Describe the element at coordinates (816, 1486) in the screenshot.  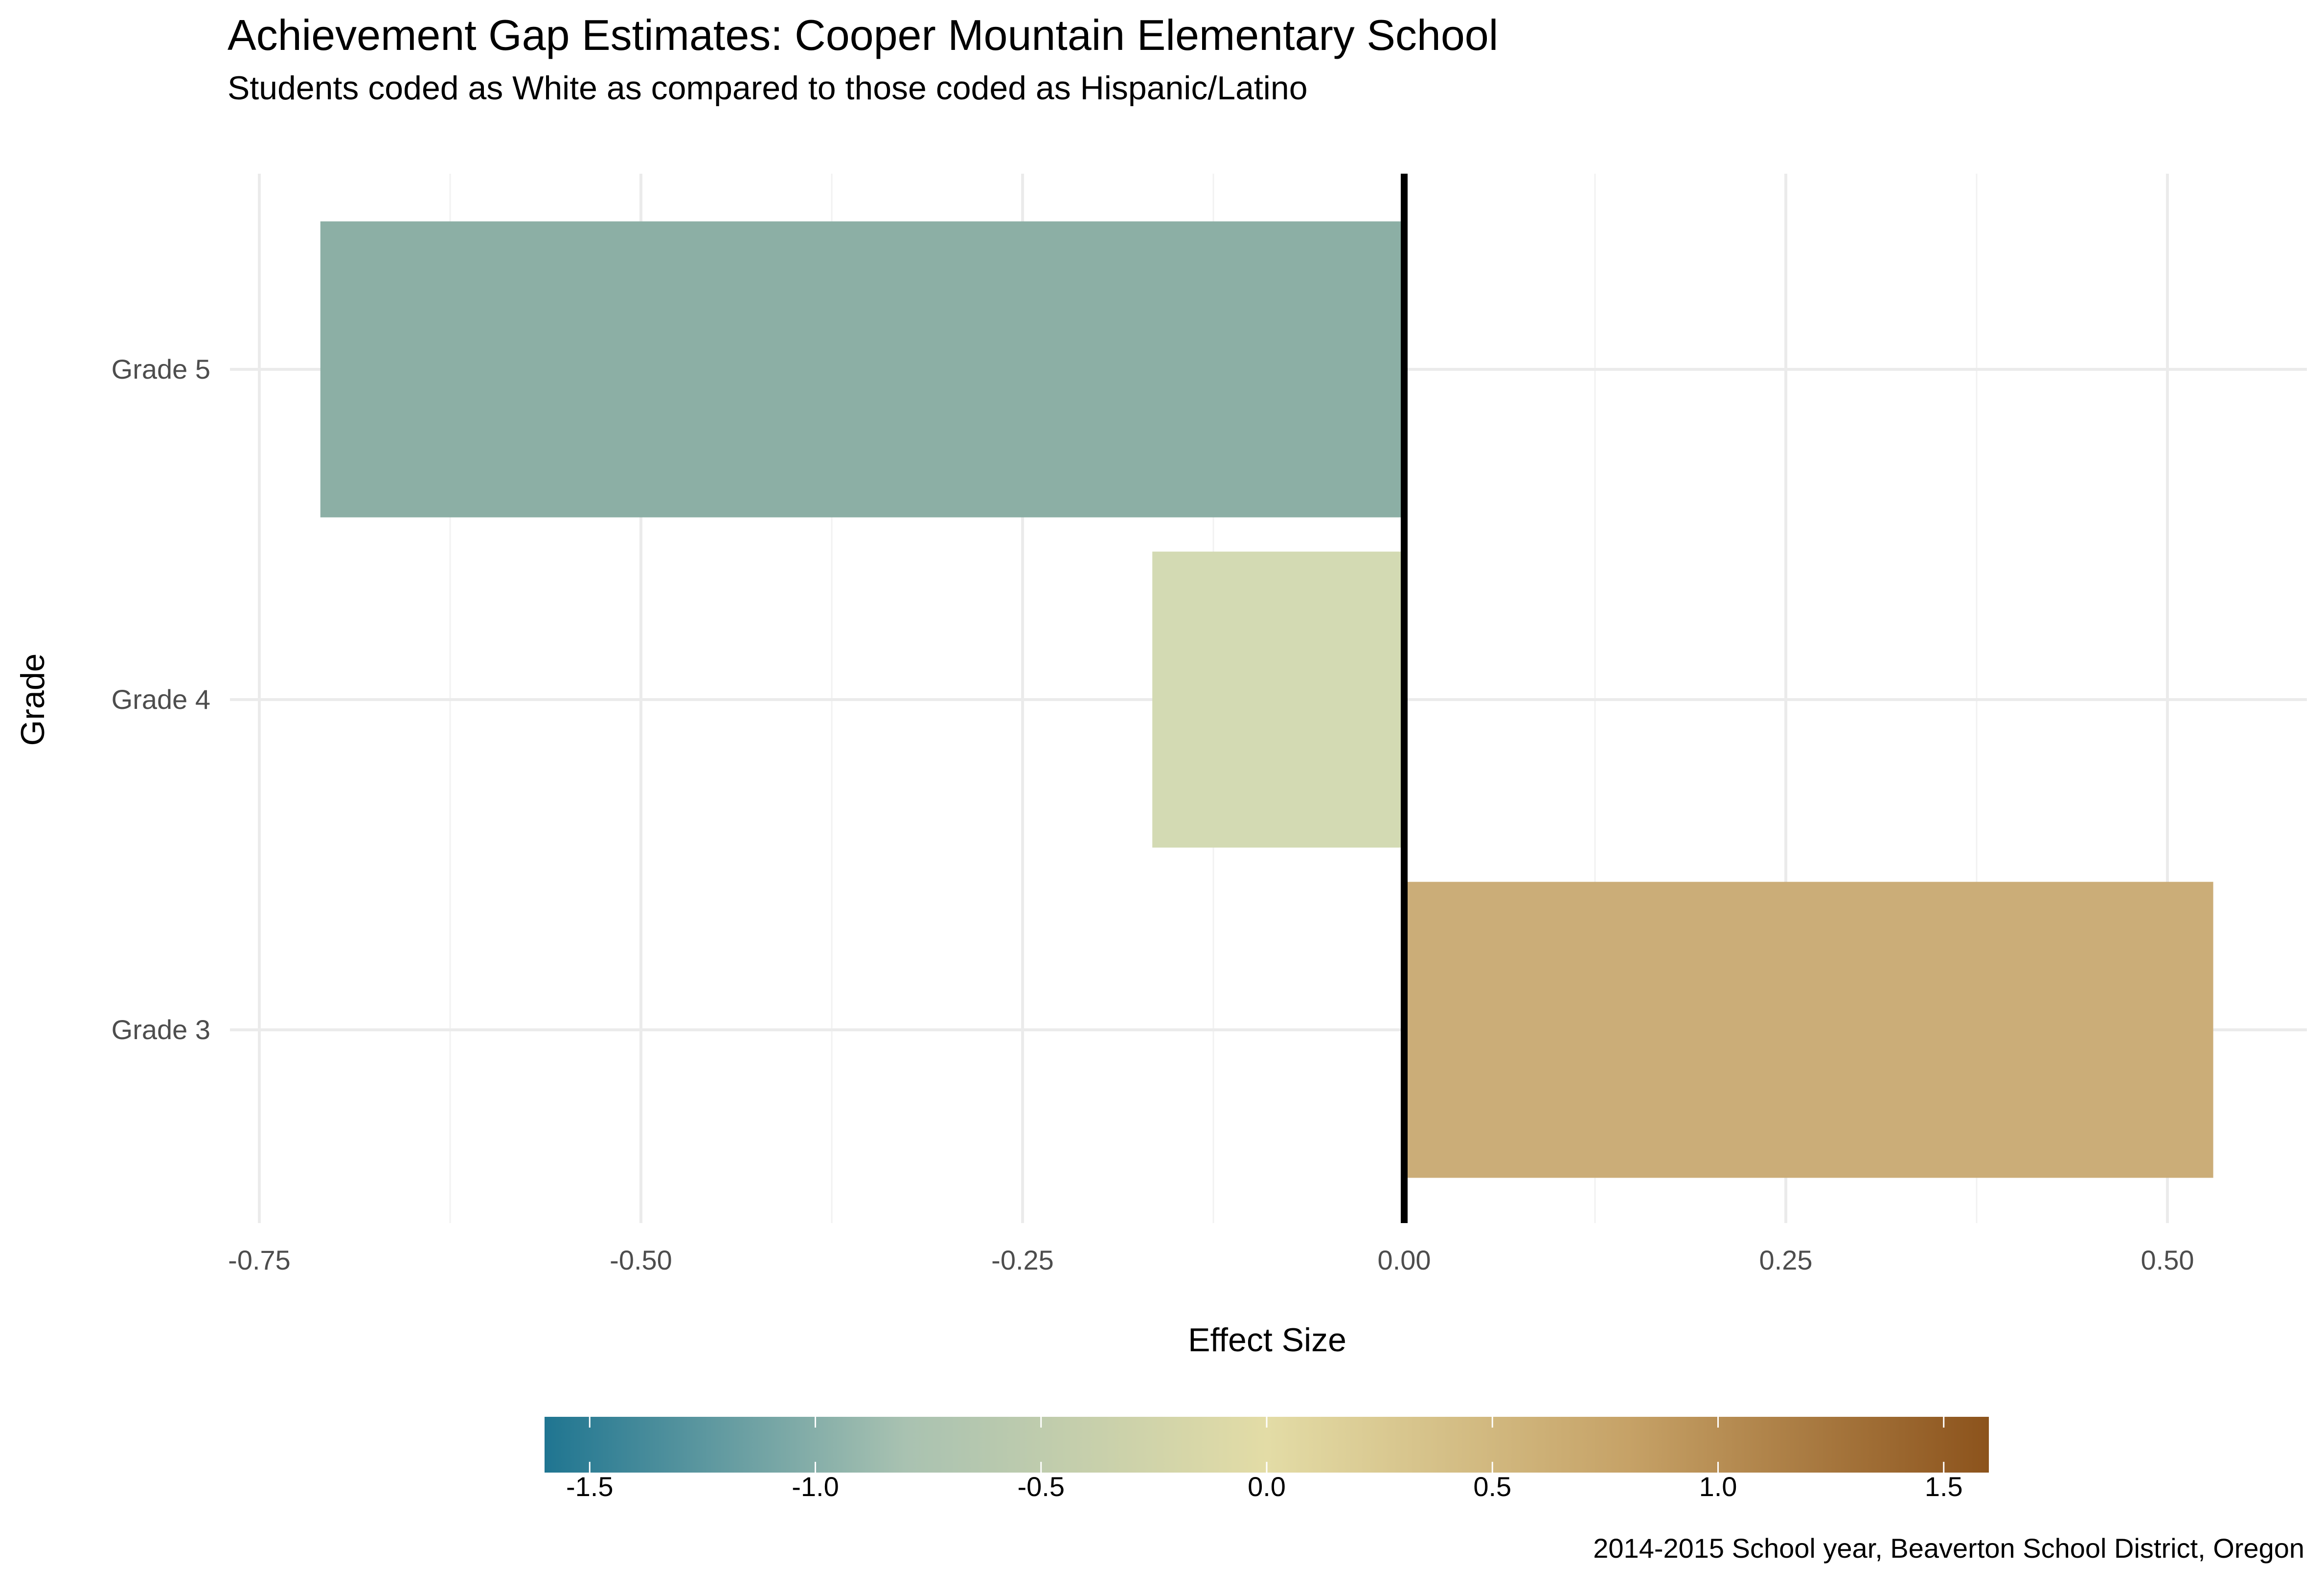
I see `colorbar-tick-label: -1.0` at that location.